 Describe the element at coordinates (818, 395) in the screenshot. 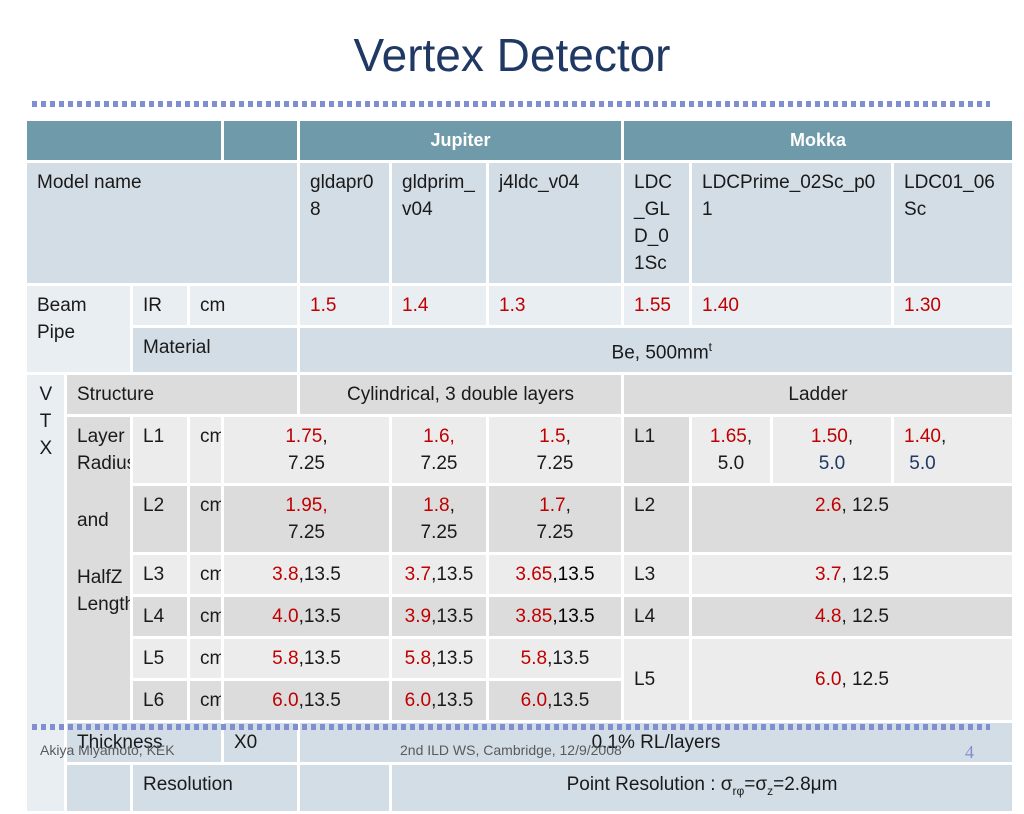

I see `mokka-structure: Ladder` at that location.